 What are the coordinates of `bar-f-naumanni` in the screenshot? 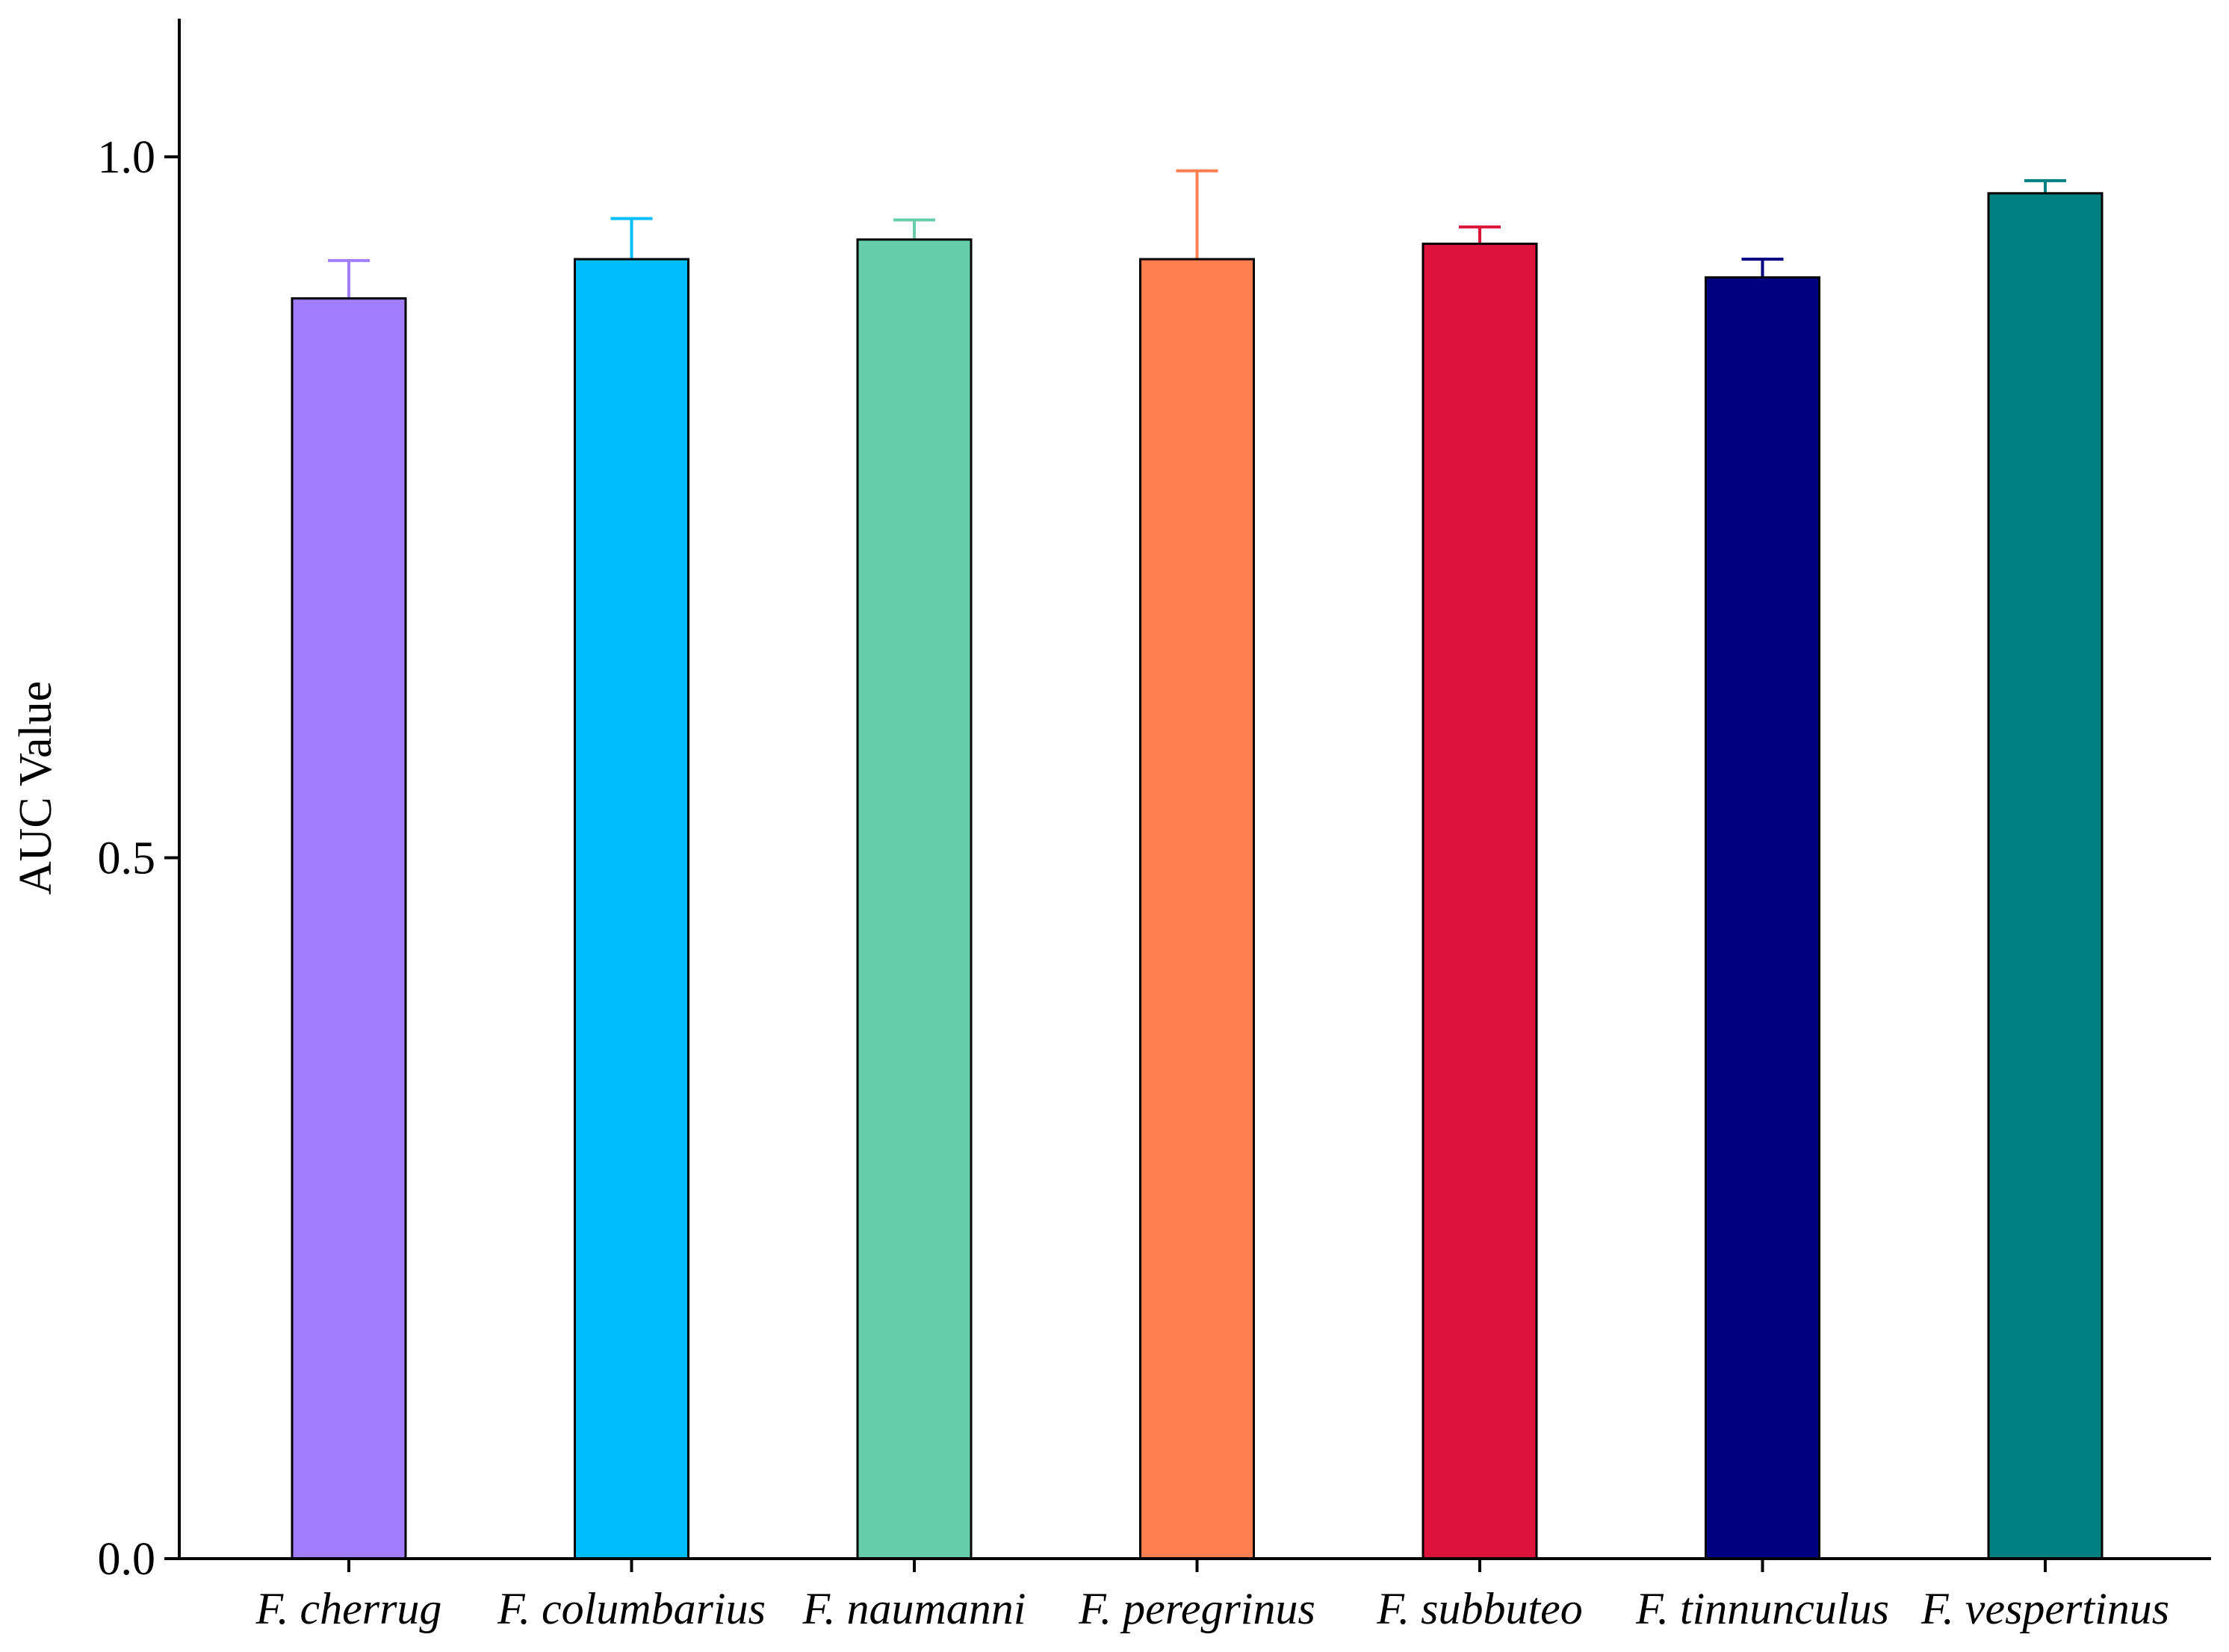 It's located at (914, 899).